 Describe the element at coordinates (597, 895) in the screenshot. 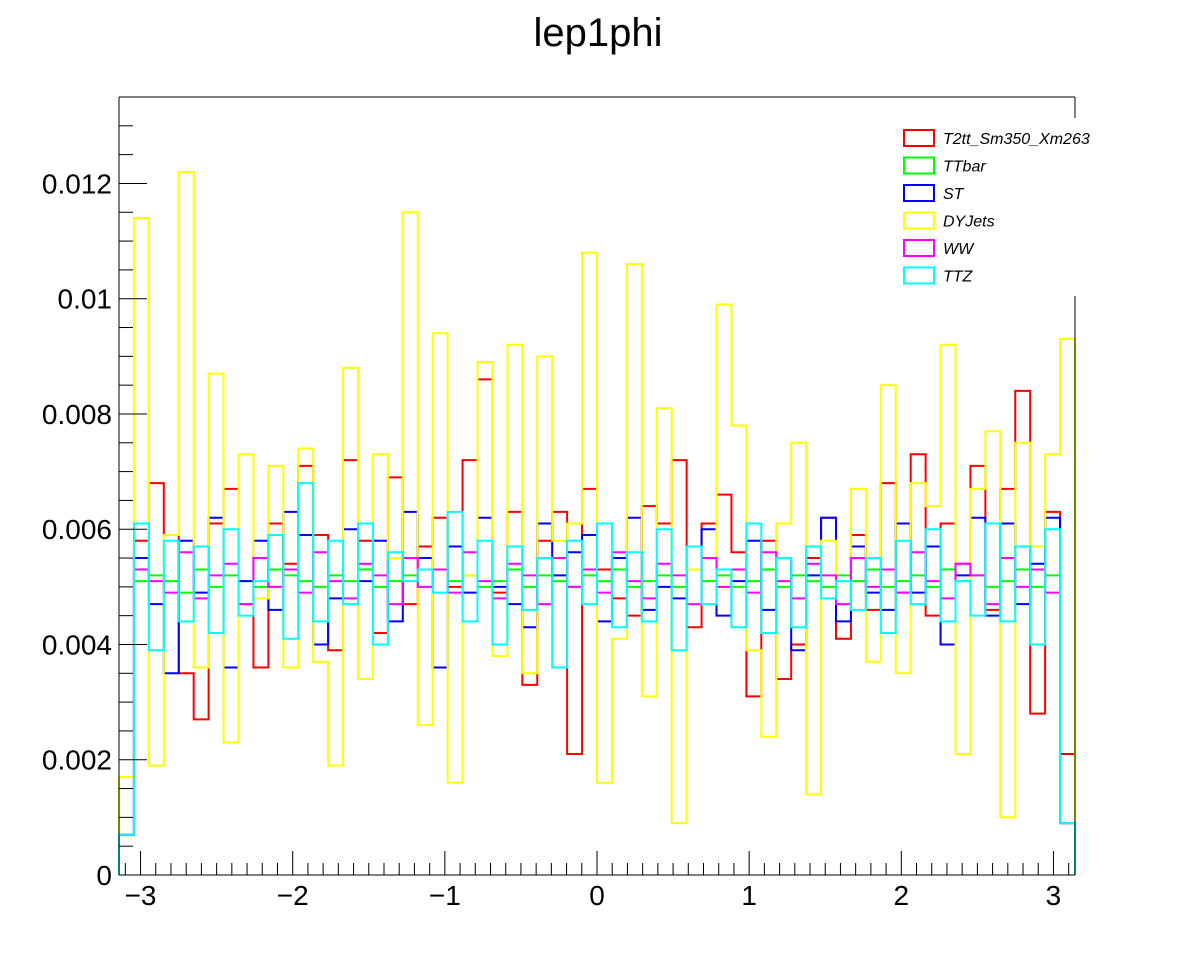

I see `x-tick-label: 0` at that location.